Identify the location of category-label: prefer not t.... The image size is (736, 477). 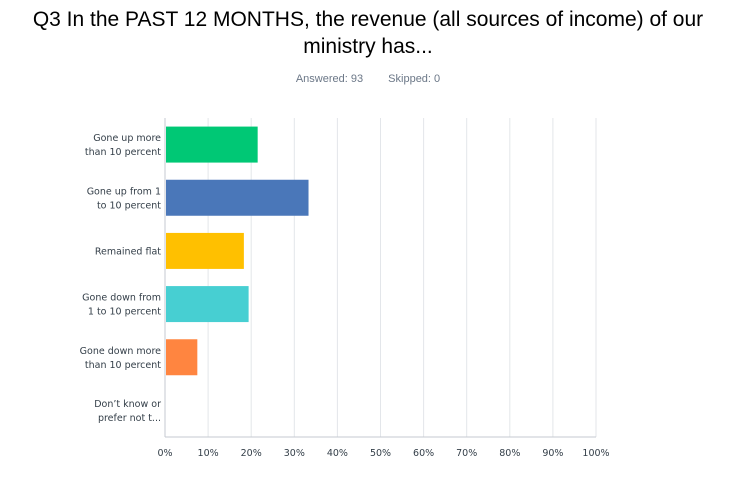
(129, 418).